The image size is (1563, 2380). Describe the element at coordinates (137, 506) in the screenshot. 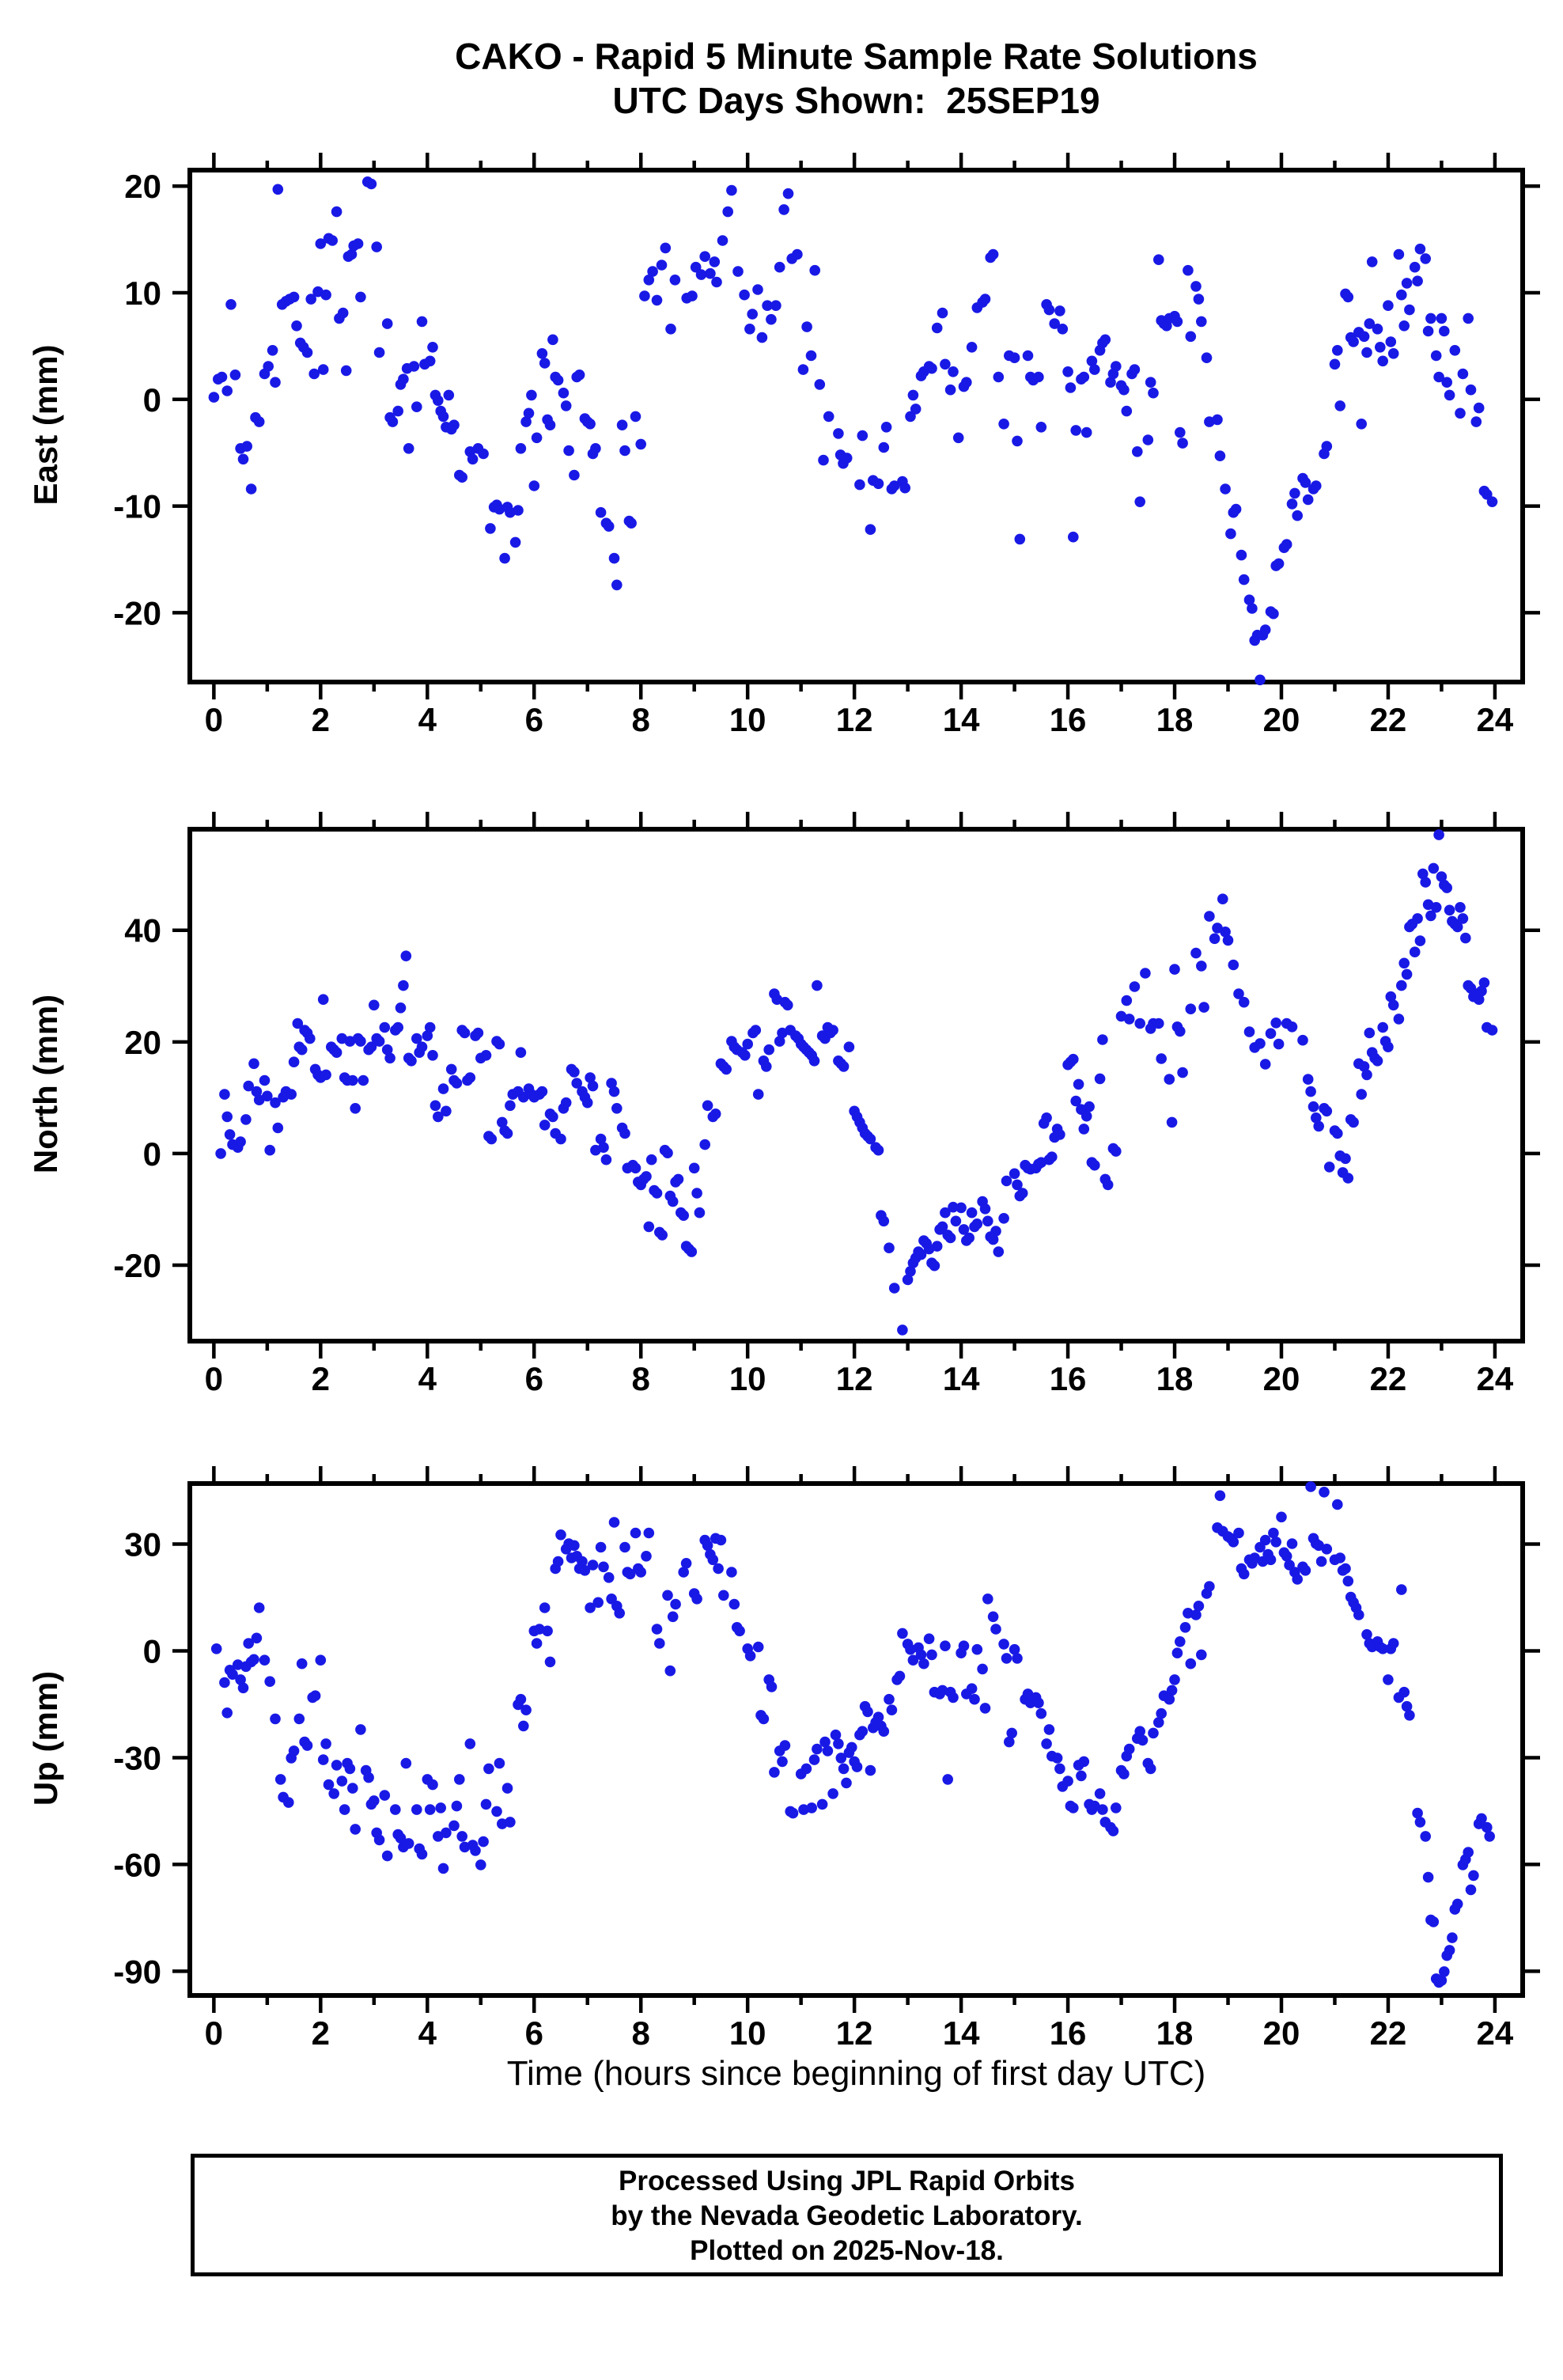

I see `east-ytick-label: -10` at that location.